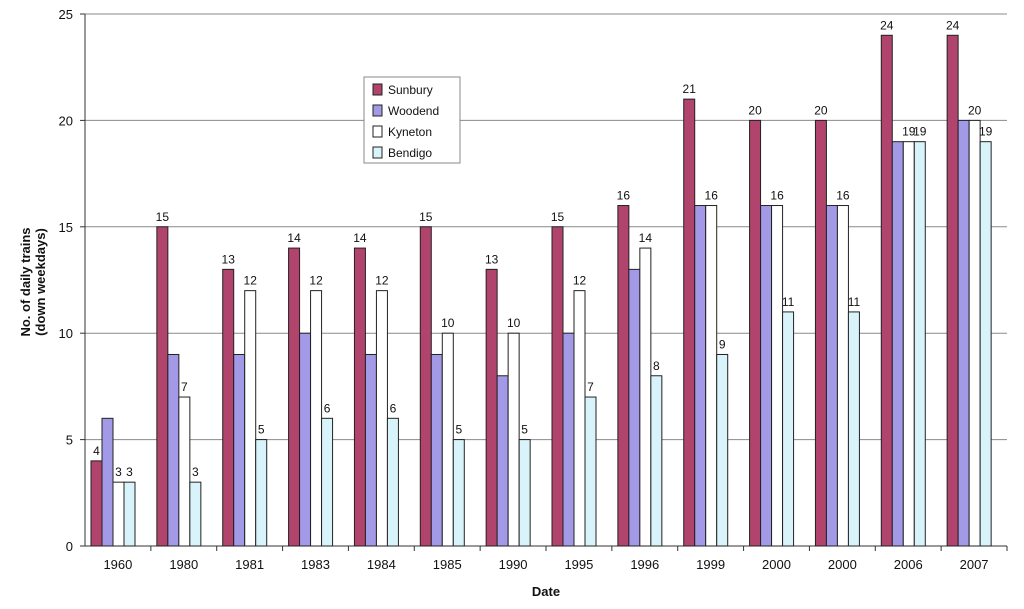  I want to click on data-label-bendigo: 11, so click(788, 302).